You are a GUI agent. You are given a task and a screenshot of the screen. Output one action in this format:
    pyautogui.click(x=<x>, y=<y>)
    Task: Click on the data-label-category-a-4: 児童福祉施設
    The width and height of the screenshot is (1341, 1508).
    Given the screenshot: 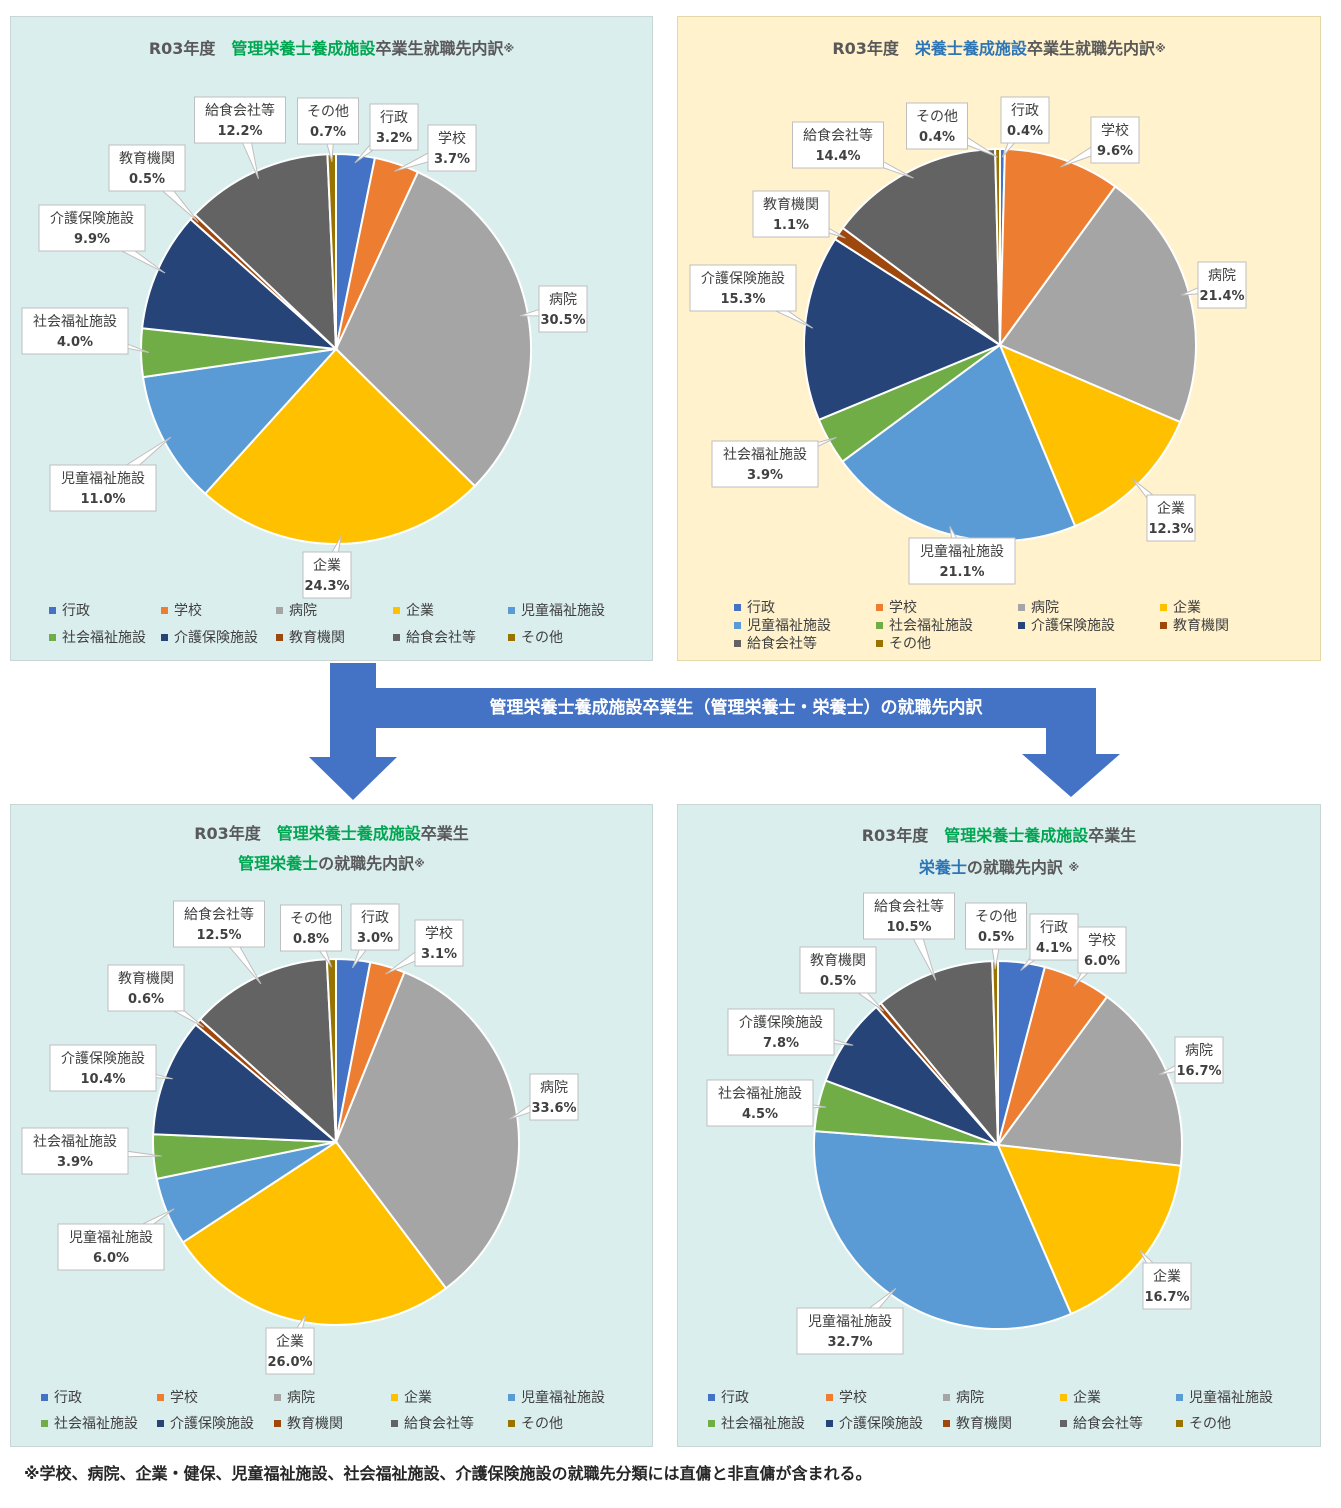 What is the action you would take?
    pyautogui.click(x=103, y=478)
    